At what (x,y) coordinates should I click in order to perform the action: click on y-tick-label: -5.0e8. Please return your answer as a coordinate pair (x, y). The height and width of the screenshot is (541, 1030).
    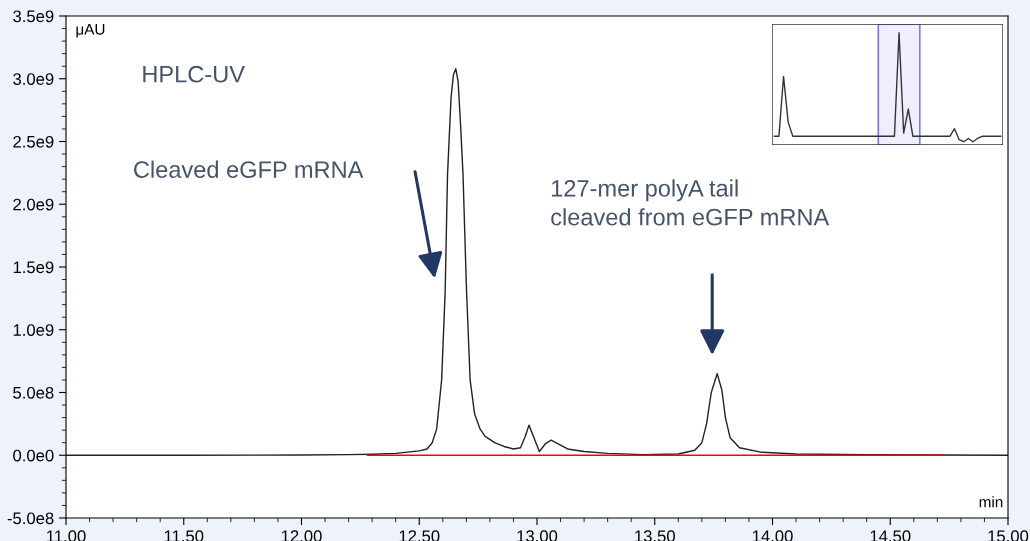
    Looking at the image, I should click on (30, 518).